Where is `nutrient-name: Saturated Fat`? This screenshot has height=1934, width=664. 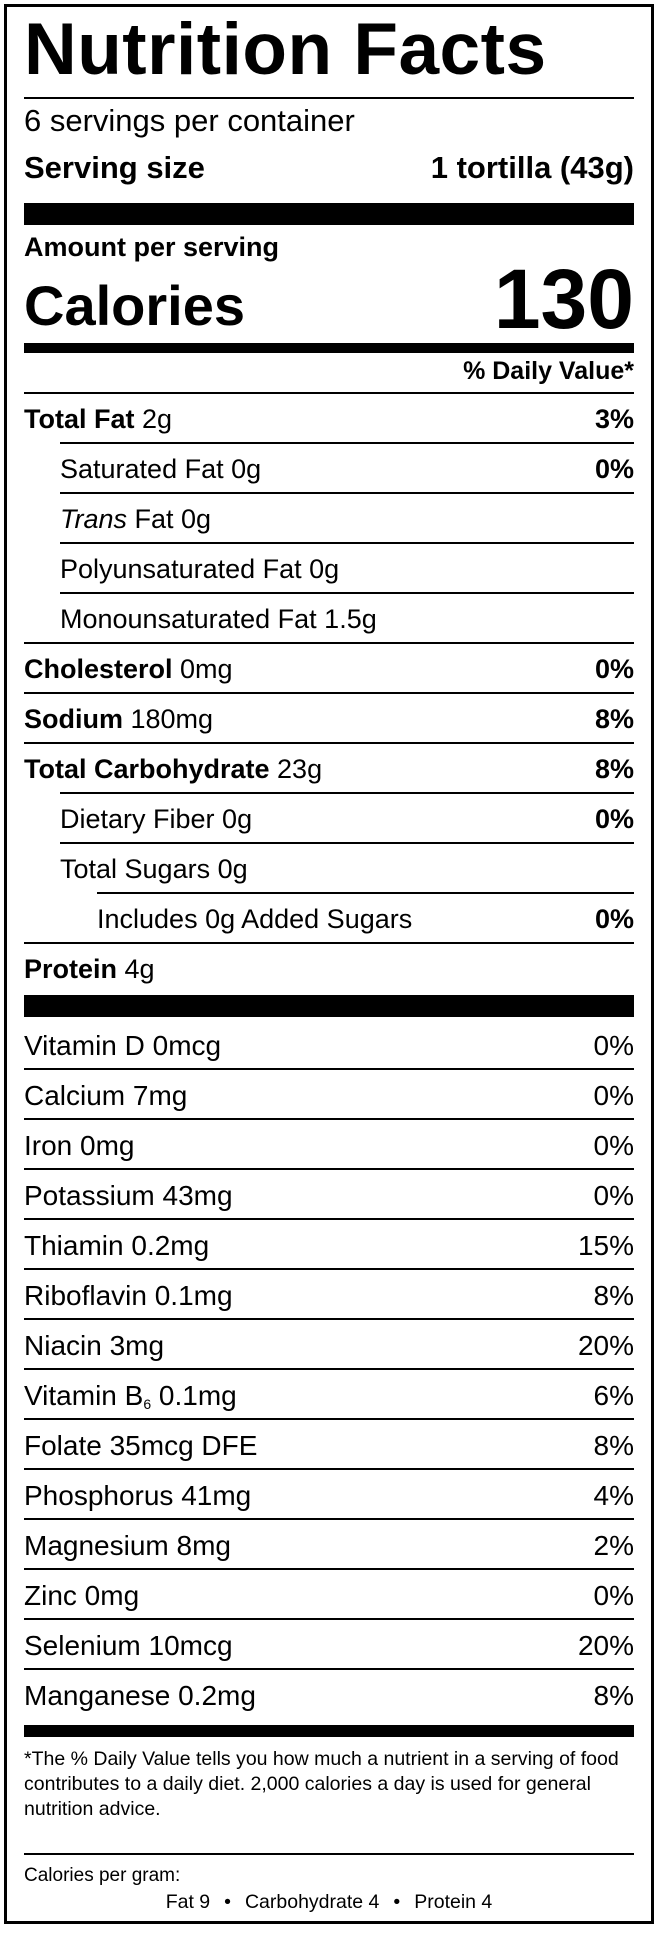
nutrient-name: Saturated Fat is located at coordinates (142, 469).